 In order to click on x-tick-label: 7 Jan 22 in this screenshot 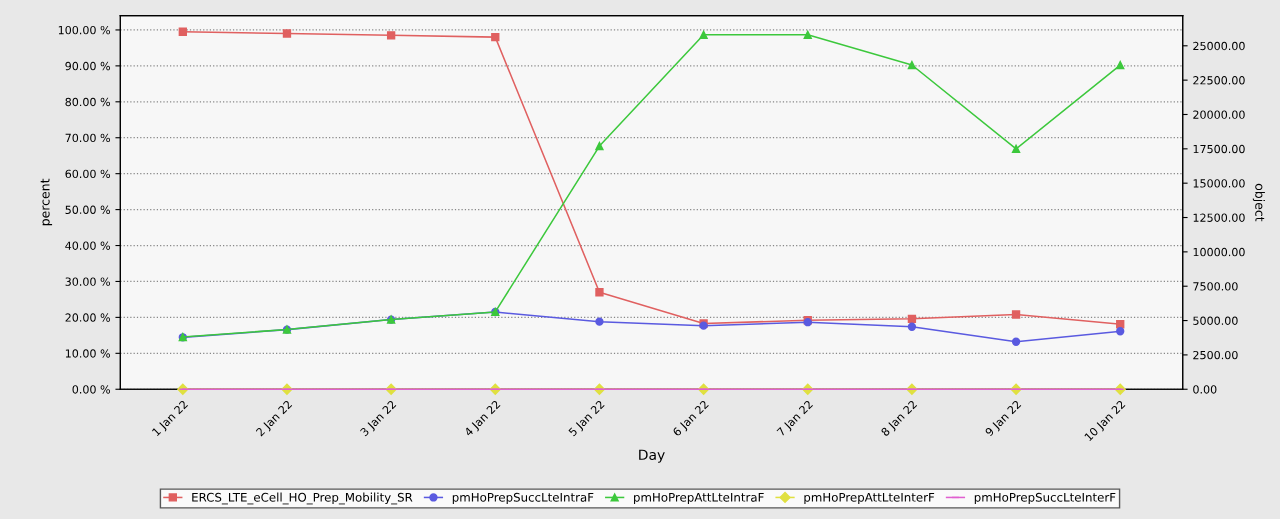, I will do `click(795, 418)`.